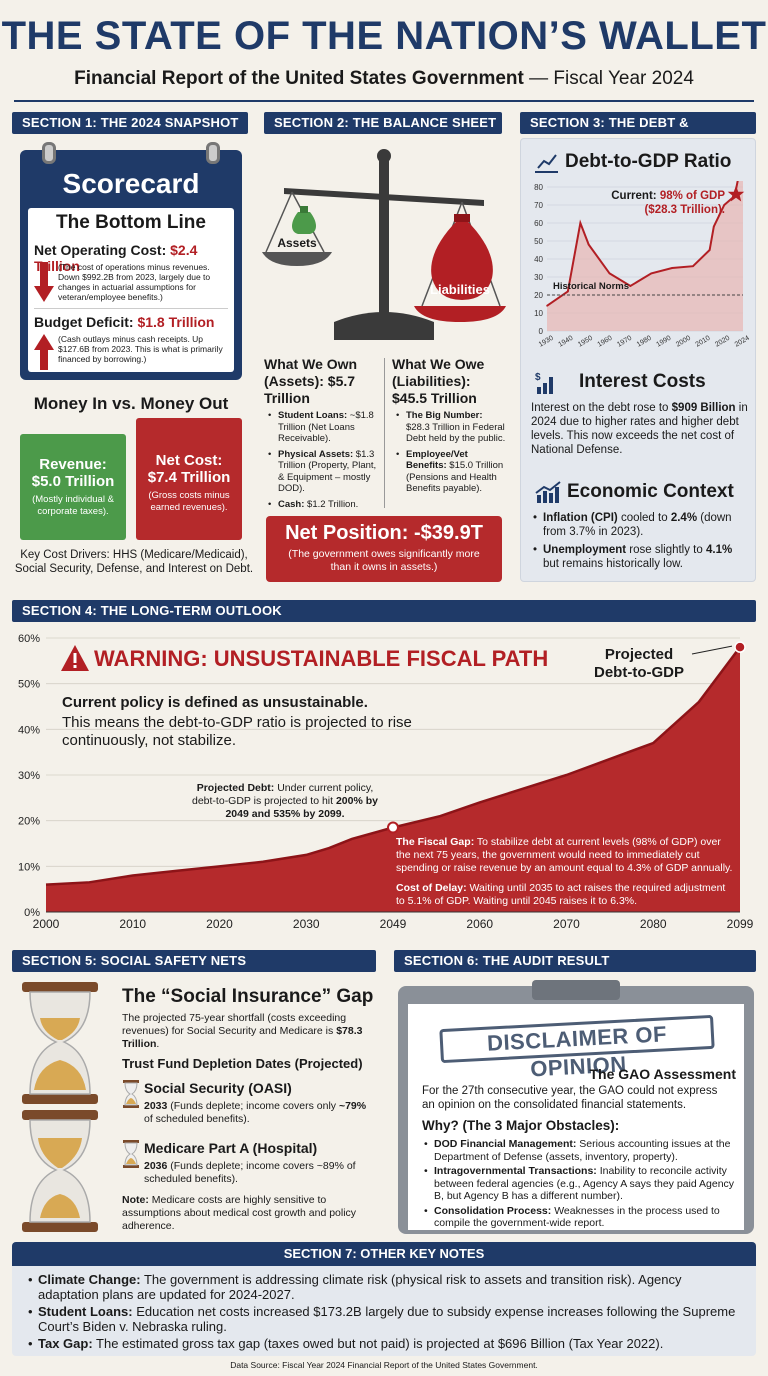  I want to click on binder-ring-icon, so click(213, 153).